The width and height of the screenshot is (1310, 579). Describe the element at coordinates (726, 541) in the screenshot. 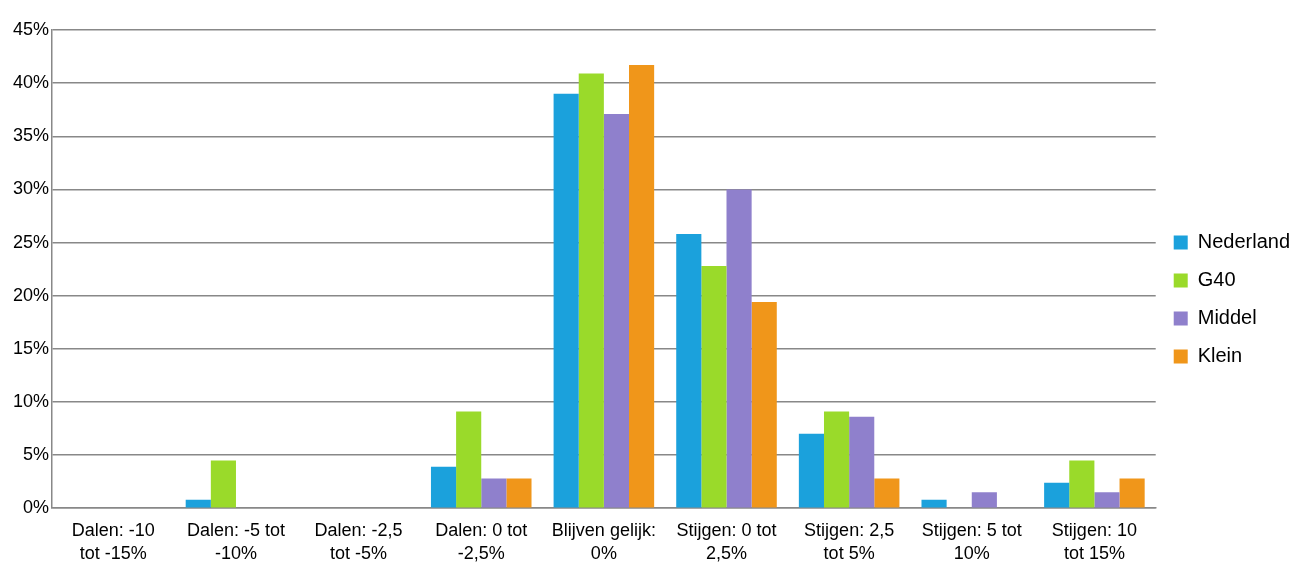

I see `x-tick-label: Stijgen: 0 tot 2,5%` at that location.